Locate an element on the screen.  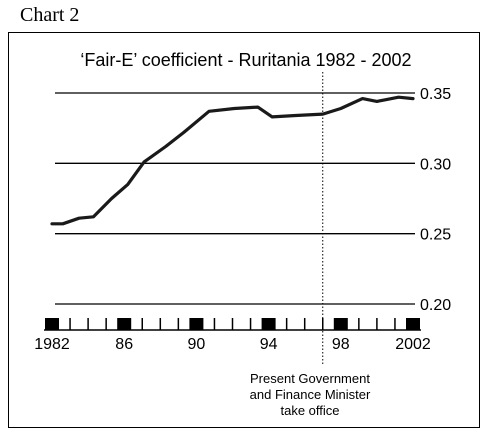
x-tick-label: 2002 is located at coordinates (413, 344).